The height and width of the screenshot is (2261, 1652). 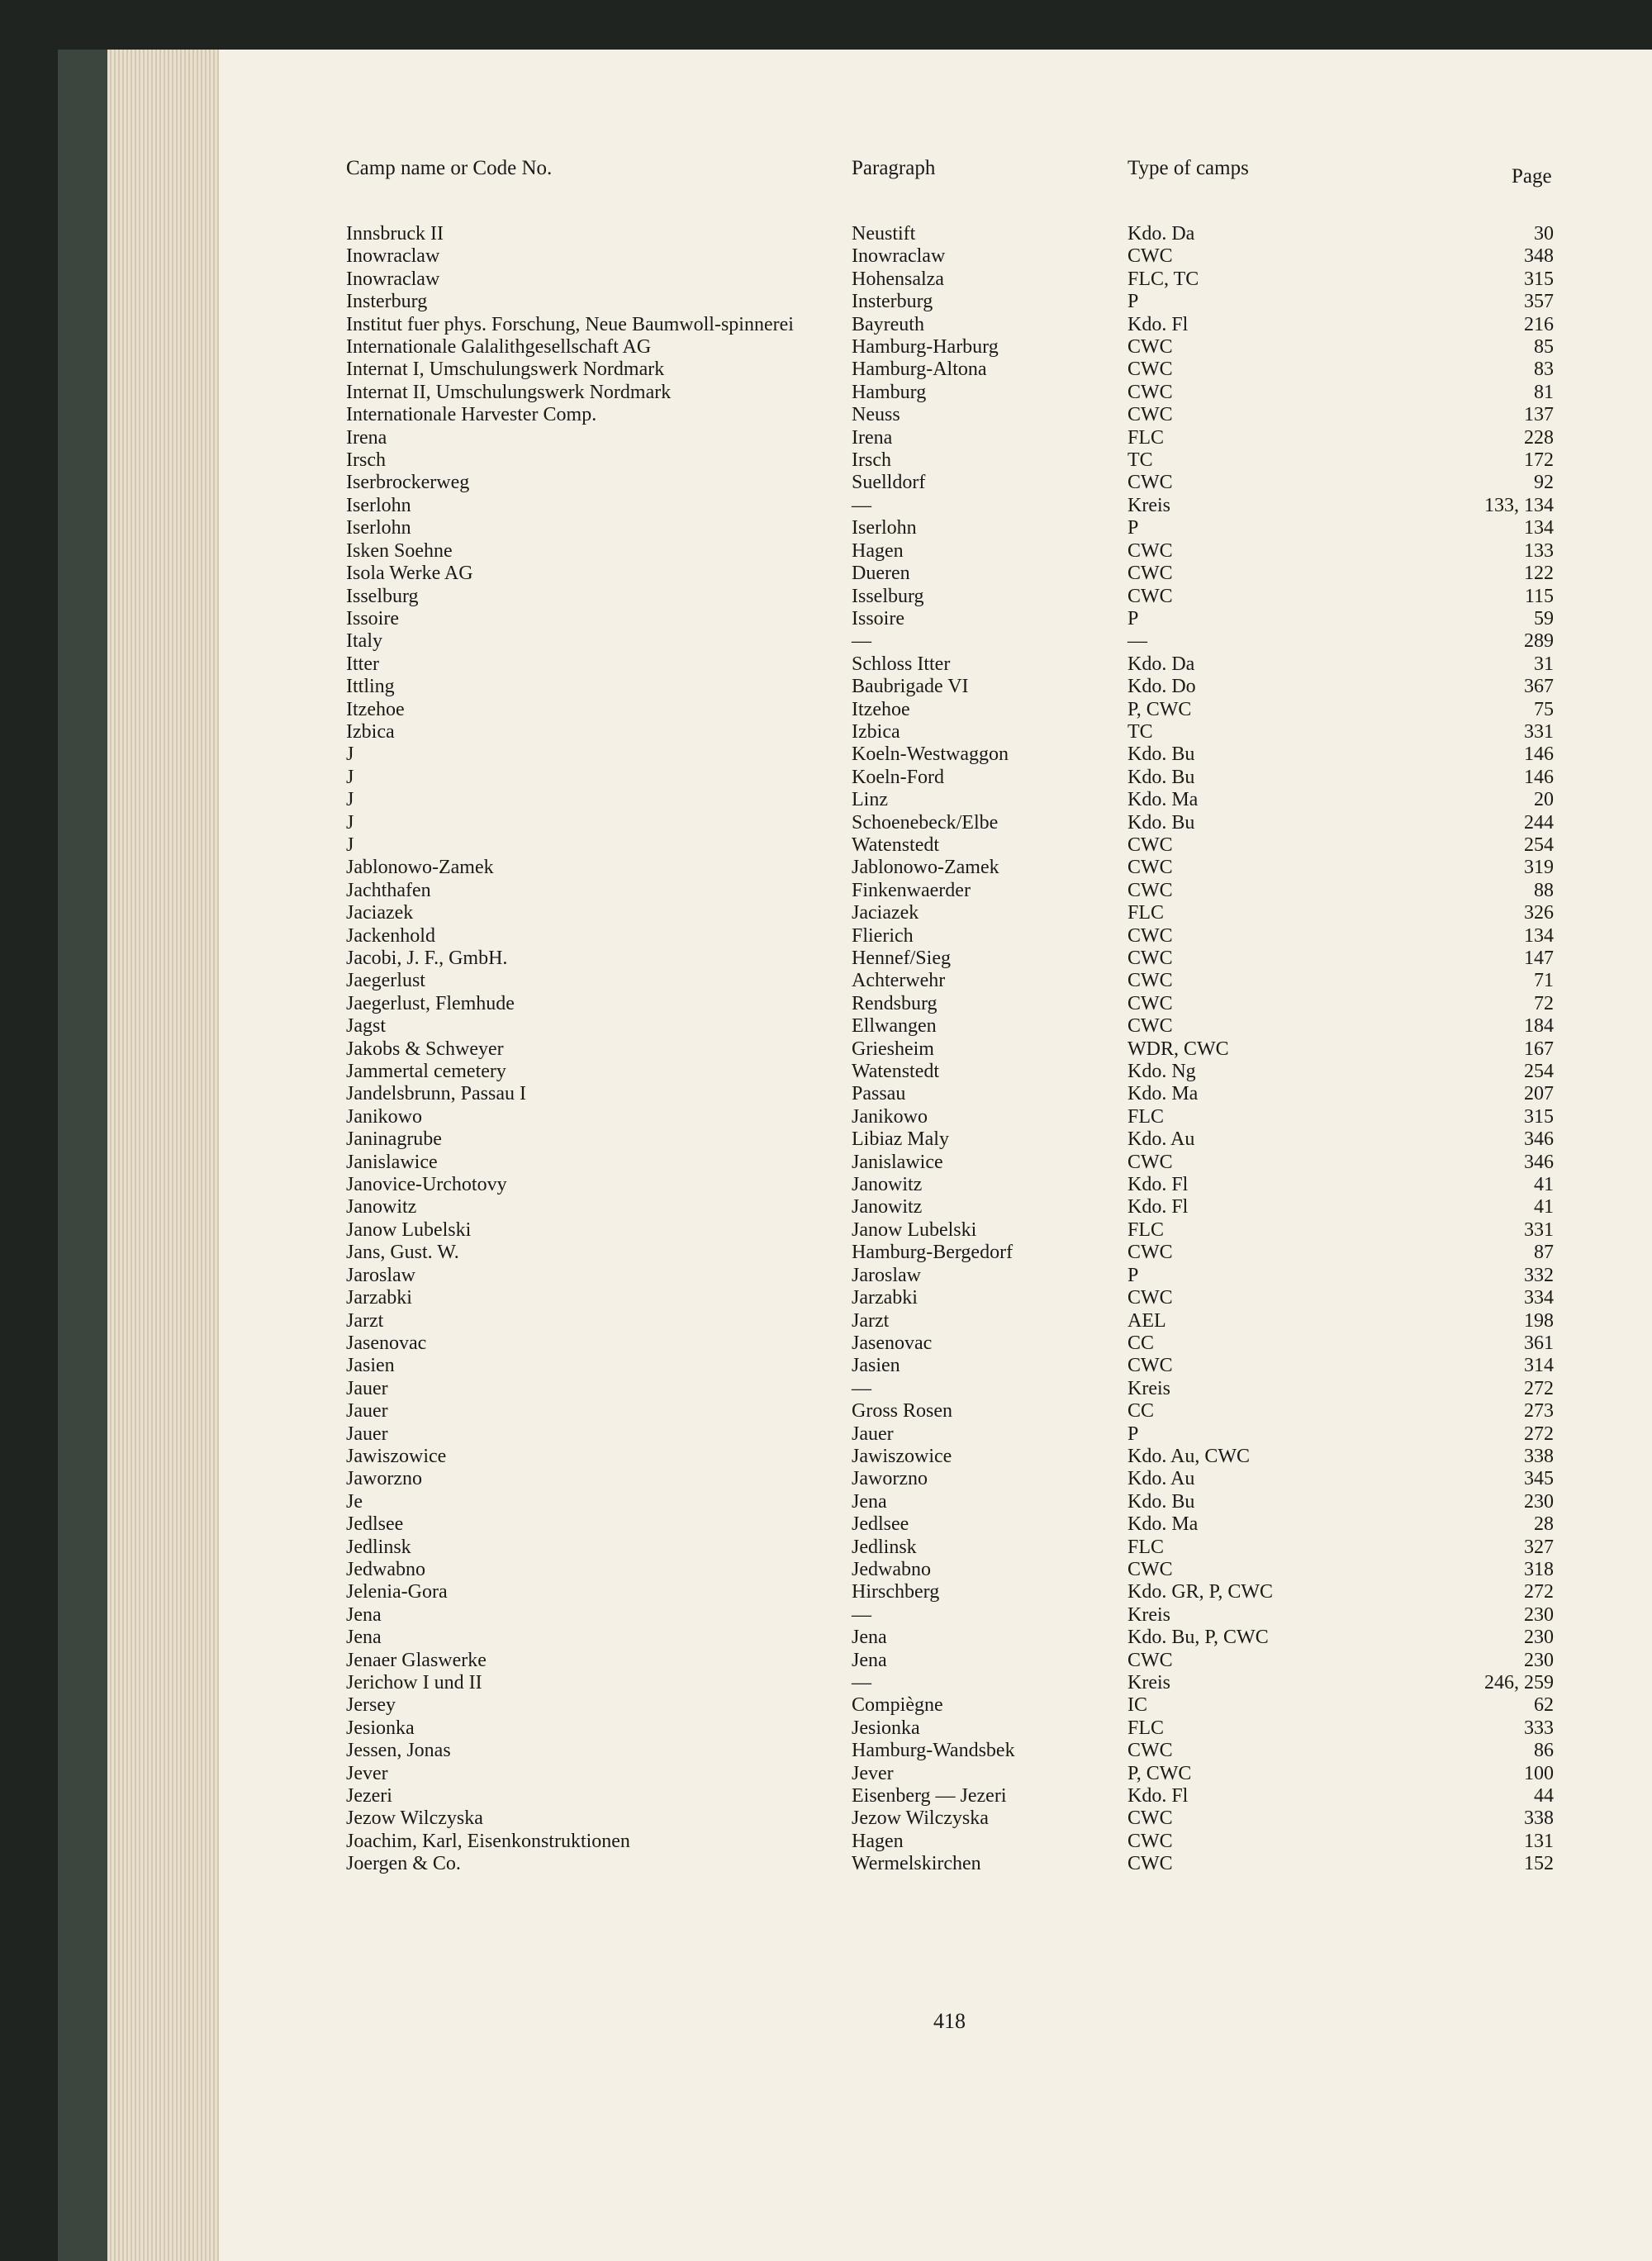 I want to click on paragraph: Passau, so click(x=879, y=1094).